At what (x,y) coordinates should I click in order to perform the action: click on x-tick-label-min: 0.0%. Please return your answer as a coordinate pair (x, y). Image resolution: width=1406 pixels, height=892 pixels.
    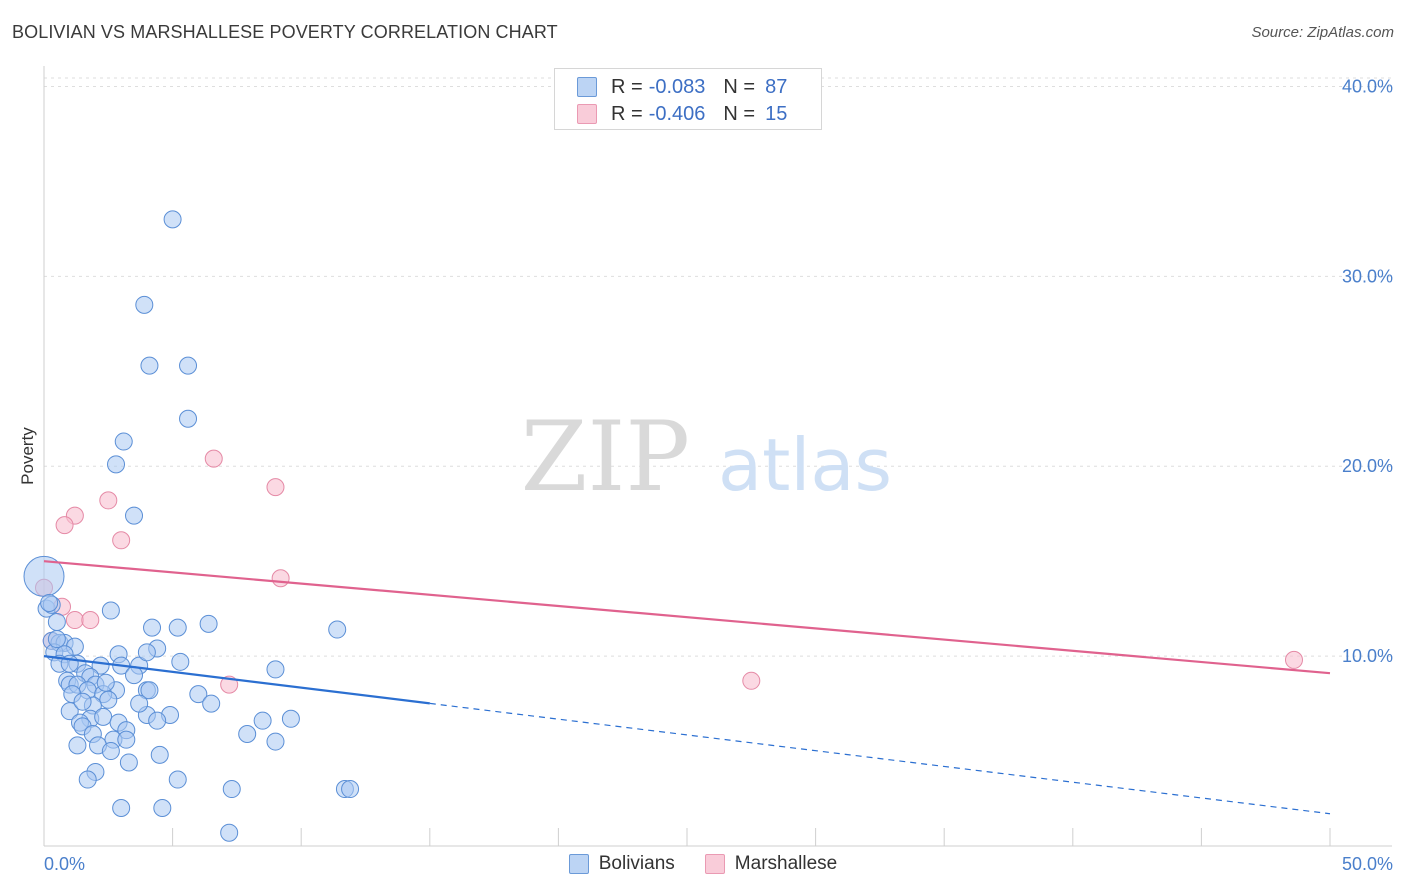
    Looking at the image, I should click on (64, 864).